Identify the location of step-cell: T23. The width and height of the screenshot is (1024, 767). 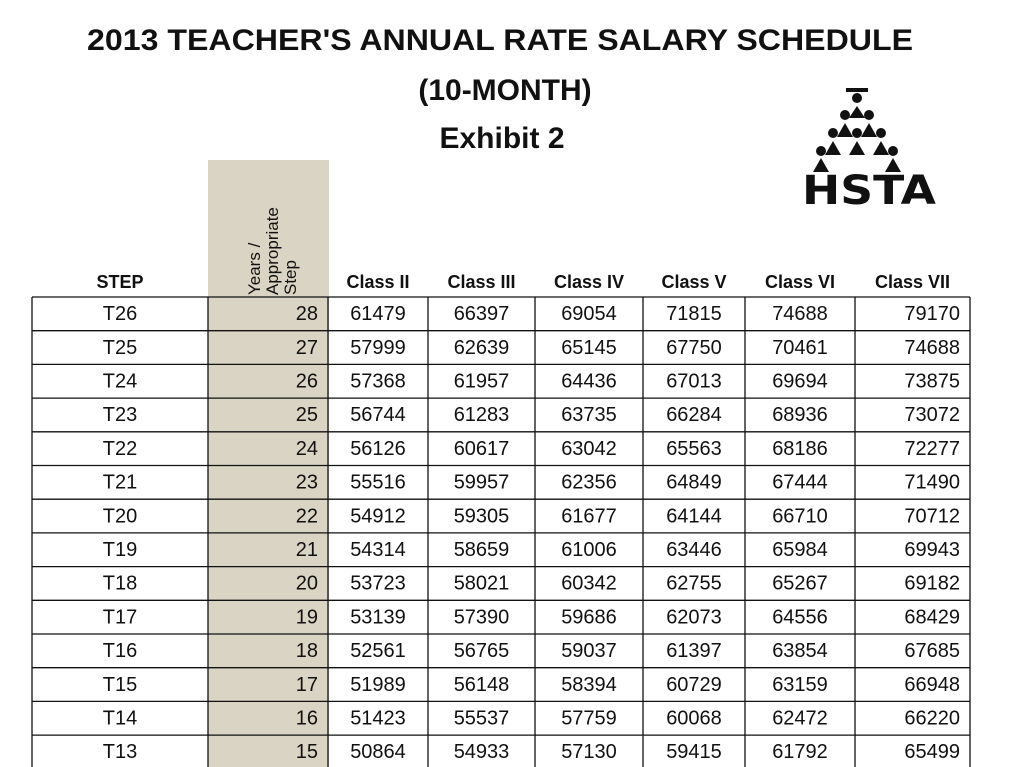
(120, 415).